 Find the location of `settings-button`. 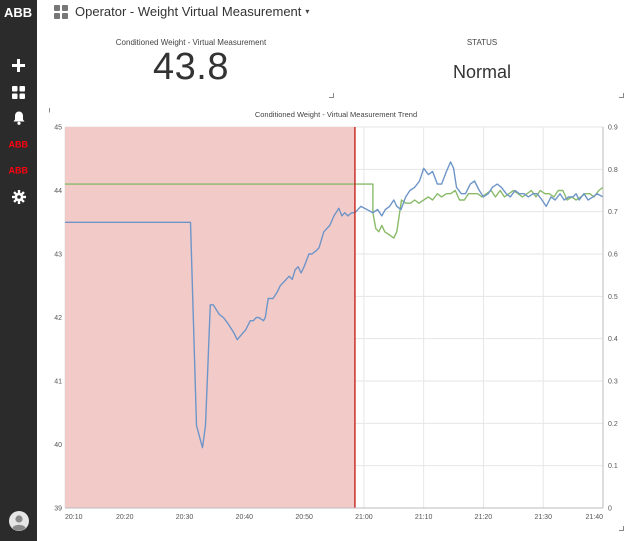

settings-button is located at coordinates (18, 197).